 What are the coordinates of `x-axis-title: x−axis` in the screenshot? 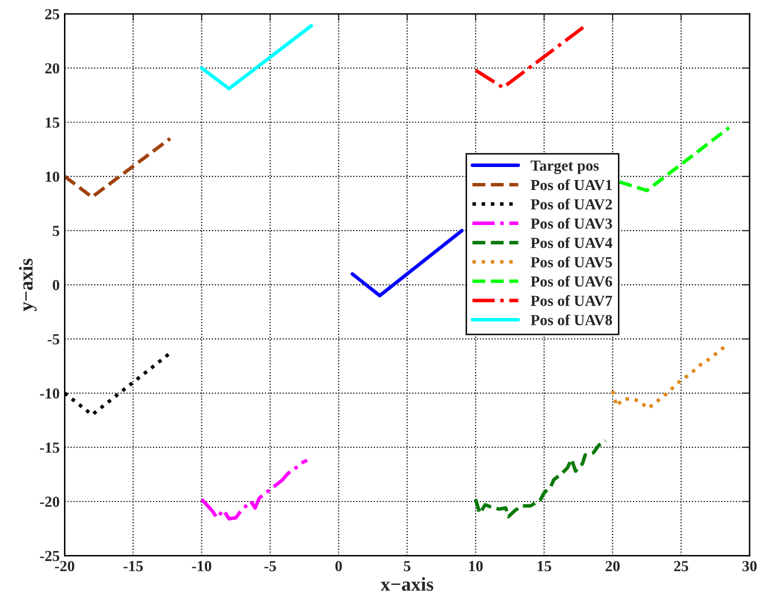 It's located at (407, 584).